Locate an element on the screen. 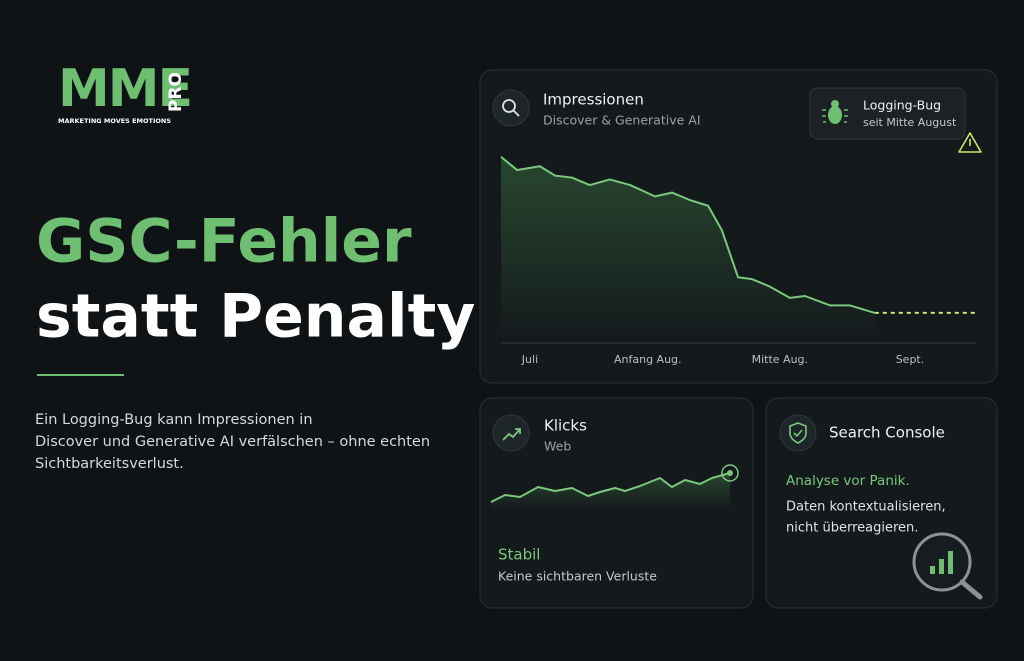 The height and width of the screenshot is (661, 1024). card-subtitle: Web is located at coordinates (557, 446).